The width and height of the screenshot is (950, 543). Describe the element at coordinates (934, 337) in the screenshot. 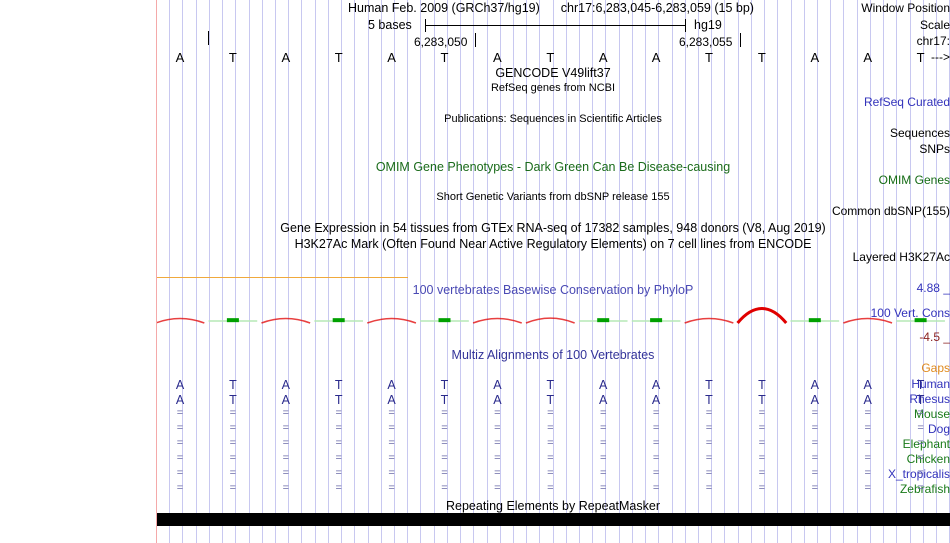

I see `track-label-cons-min: -4.5 _` at that location.